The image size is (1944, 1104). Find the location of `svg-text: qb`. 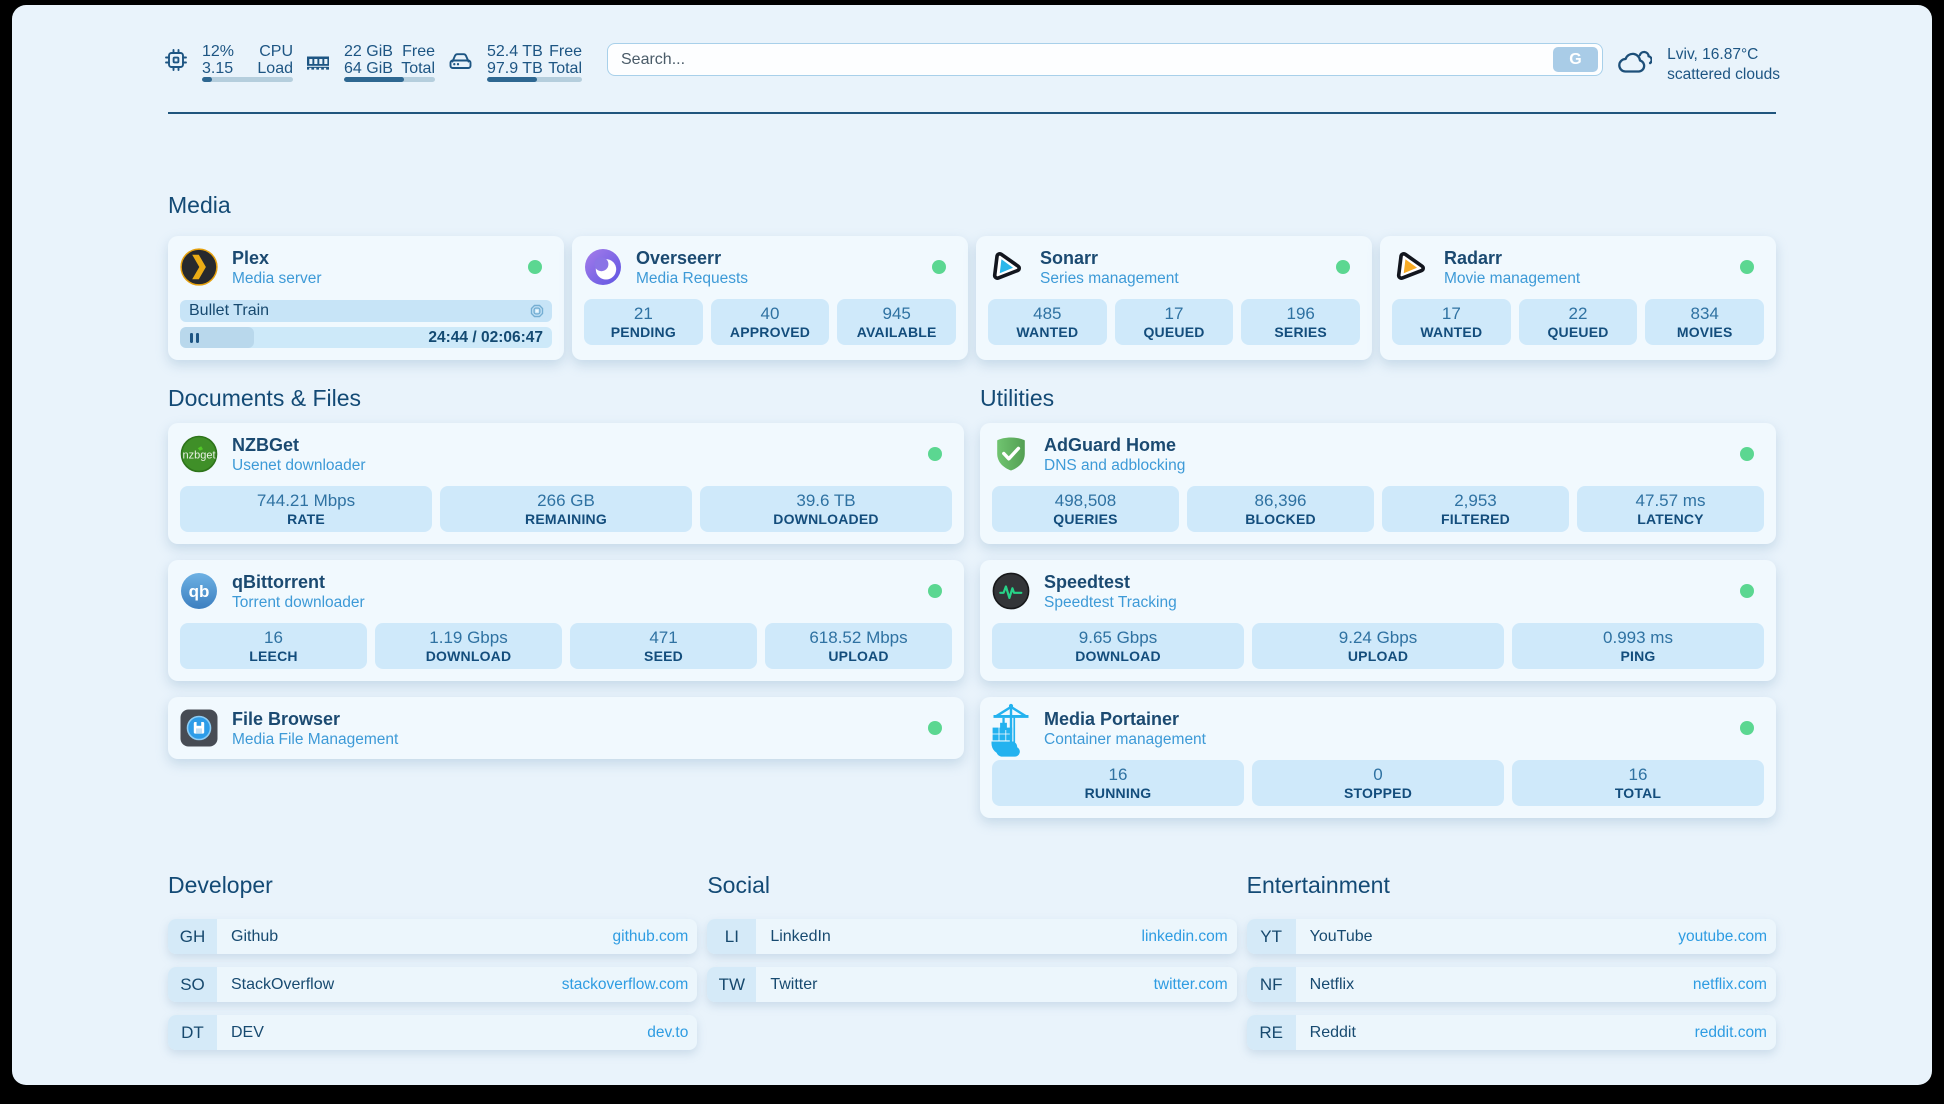

svg-text: qb is located at coordinates (199, 591).